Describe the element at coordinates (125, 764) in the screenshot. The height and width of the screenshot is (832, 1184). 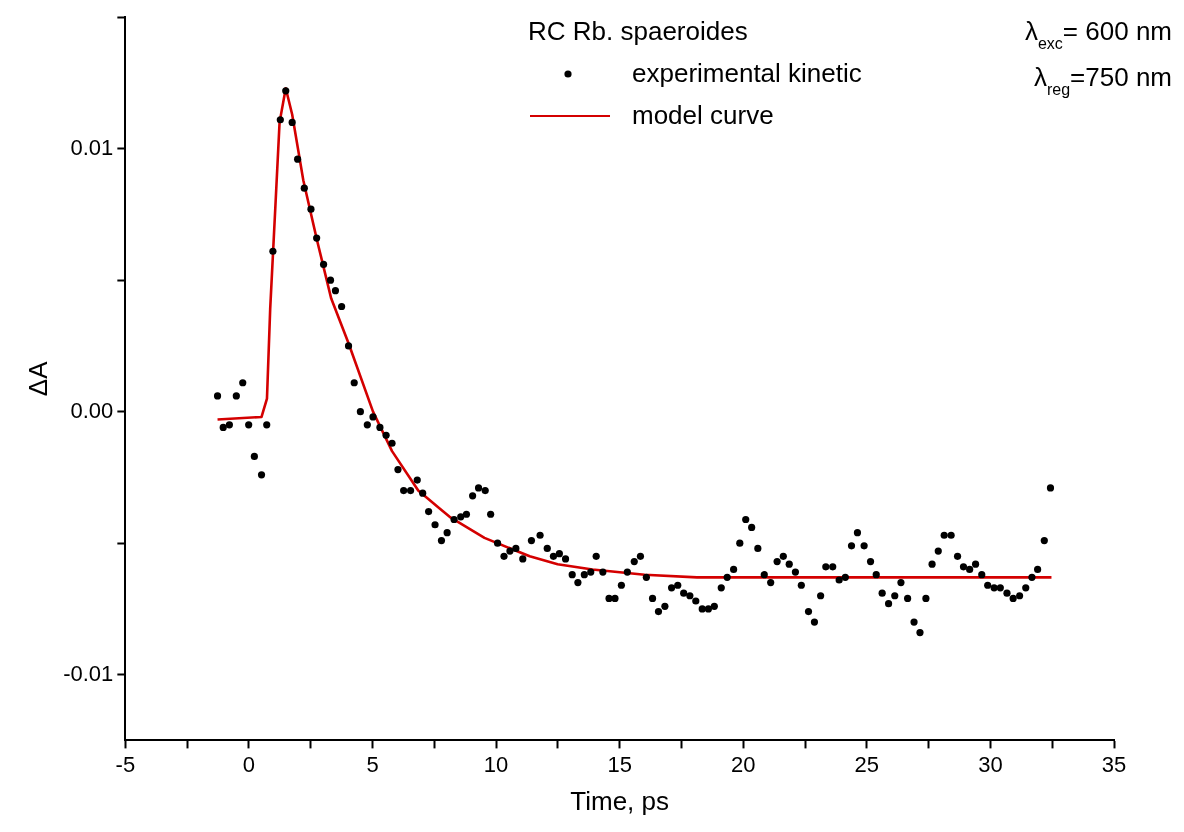
I see `x-tick-label: -5` at that location.